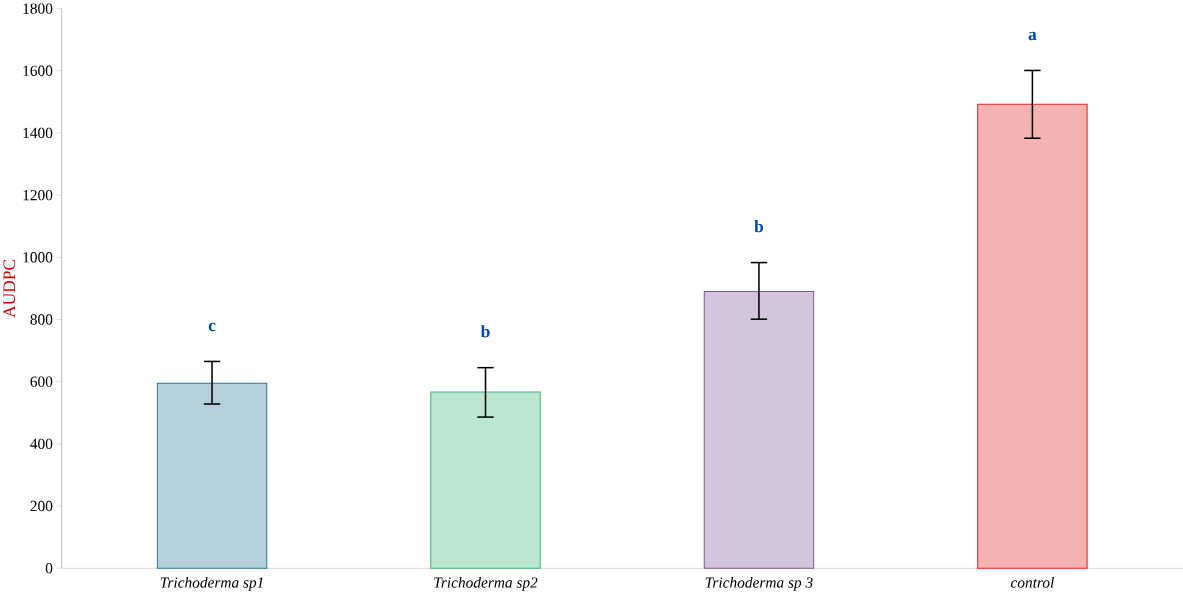  What do you see at coordinates (1032, 36) in the screenshot?
I see `annotation: a` at bounding box center [1032, 36].